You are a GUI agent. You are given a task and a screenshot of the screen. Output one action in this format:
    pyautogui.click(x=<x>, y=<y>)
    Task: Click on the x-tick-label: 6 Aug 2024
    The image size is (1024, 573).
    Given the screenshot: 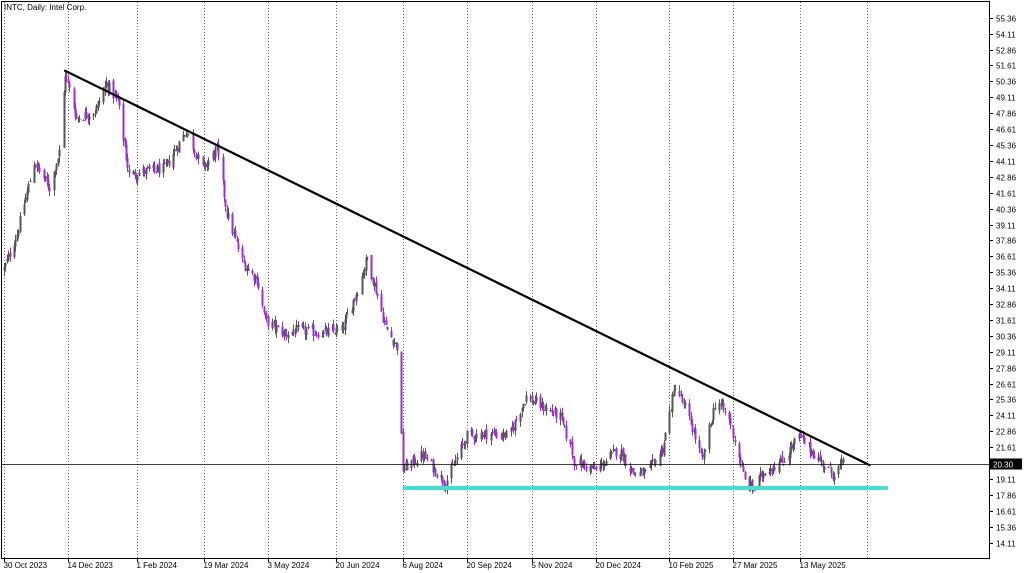 What is the action you would take?
    pyautogui.click(x=423, y=565)
    